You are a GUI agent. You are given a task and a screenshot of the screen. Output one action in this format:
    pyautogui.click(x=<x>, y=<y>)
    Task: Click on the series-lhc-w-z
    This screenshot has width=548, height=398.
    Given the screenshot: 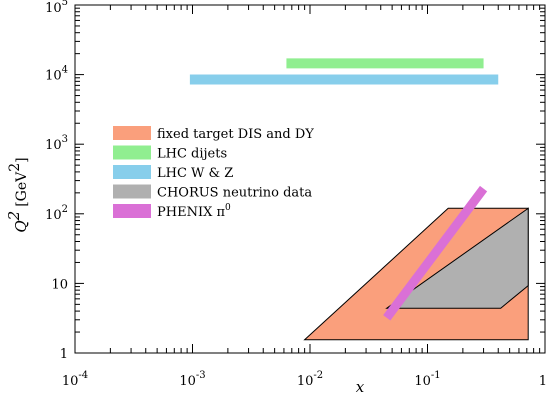 What is the action you would take?
    pyautogui.click(x=344, y=79)
    